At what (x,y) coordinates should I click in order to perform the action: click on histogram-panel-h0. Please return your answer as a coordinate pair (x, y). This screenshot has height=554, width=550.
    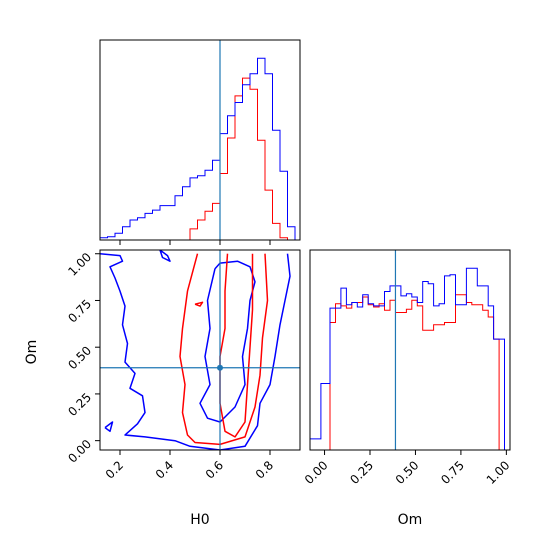
    Looking at the image, I should click on (200, 142).